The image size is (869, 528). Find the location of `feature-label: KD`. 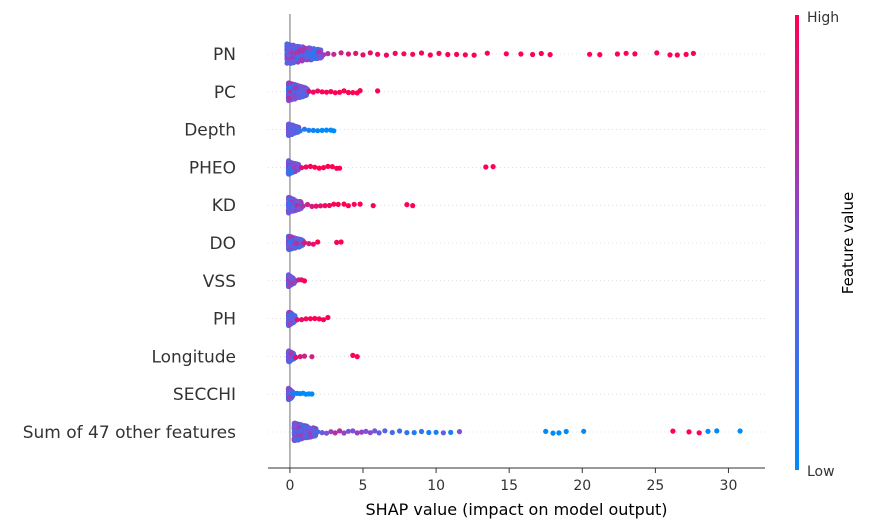

feature-label: KD is located at coordinates (224, 206).